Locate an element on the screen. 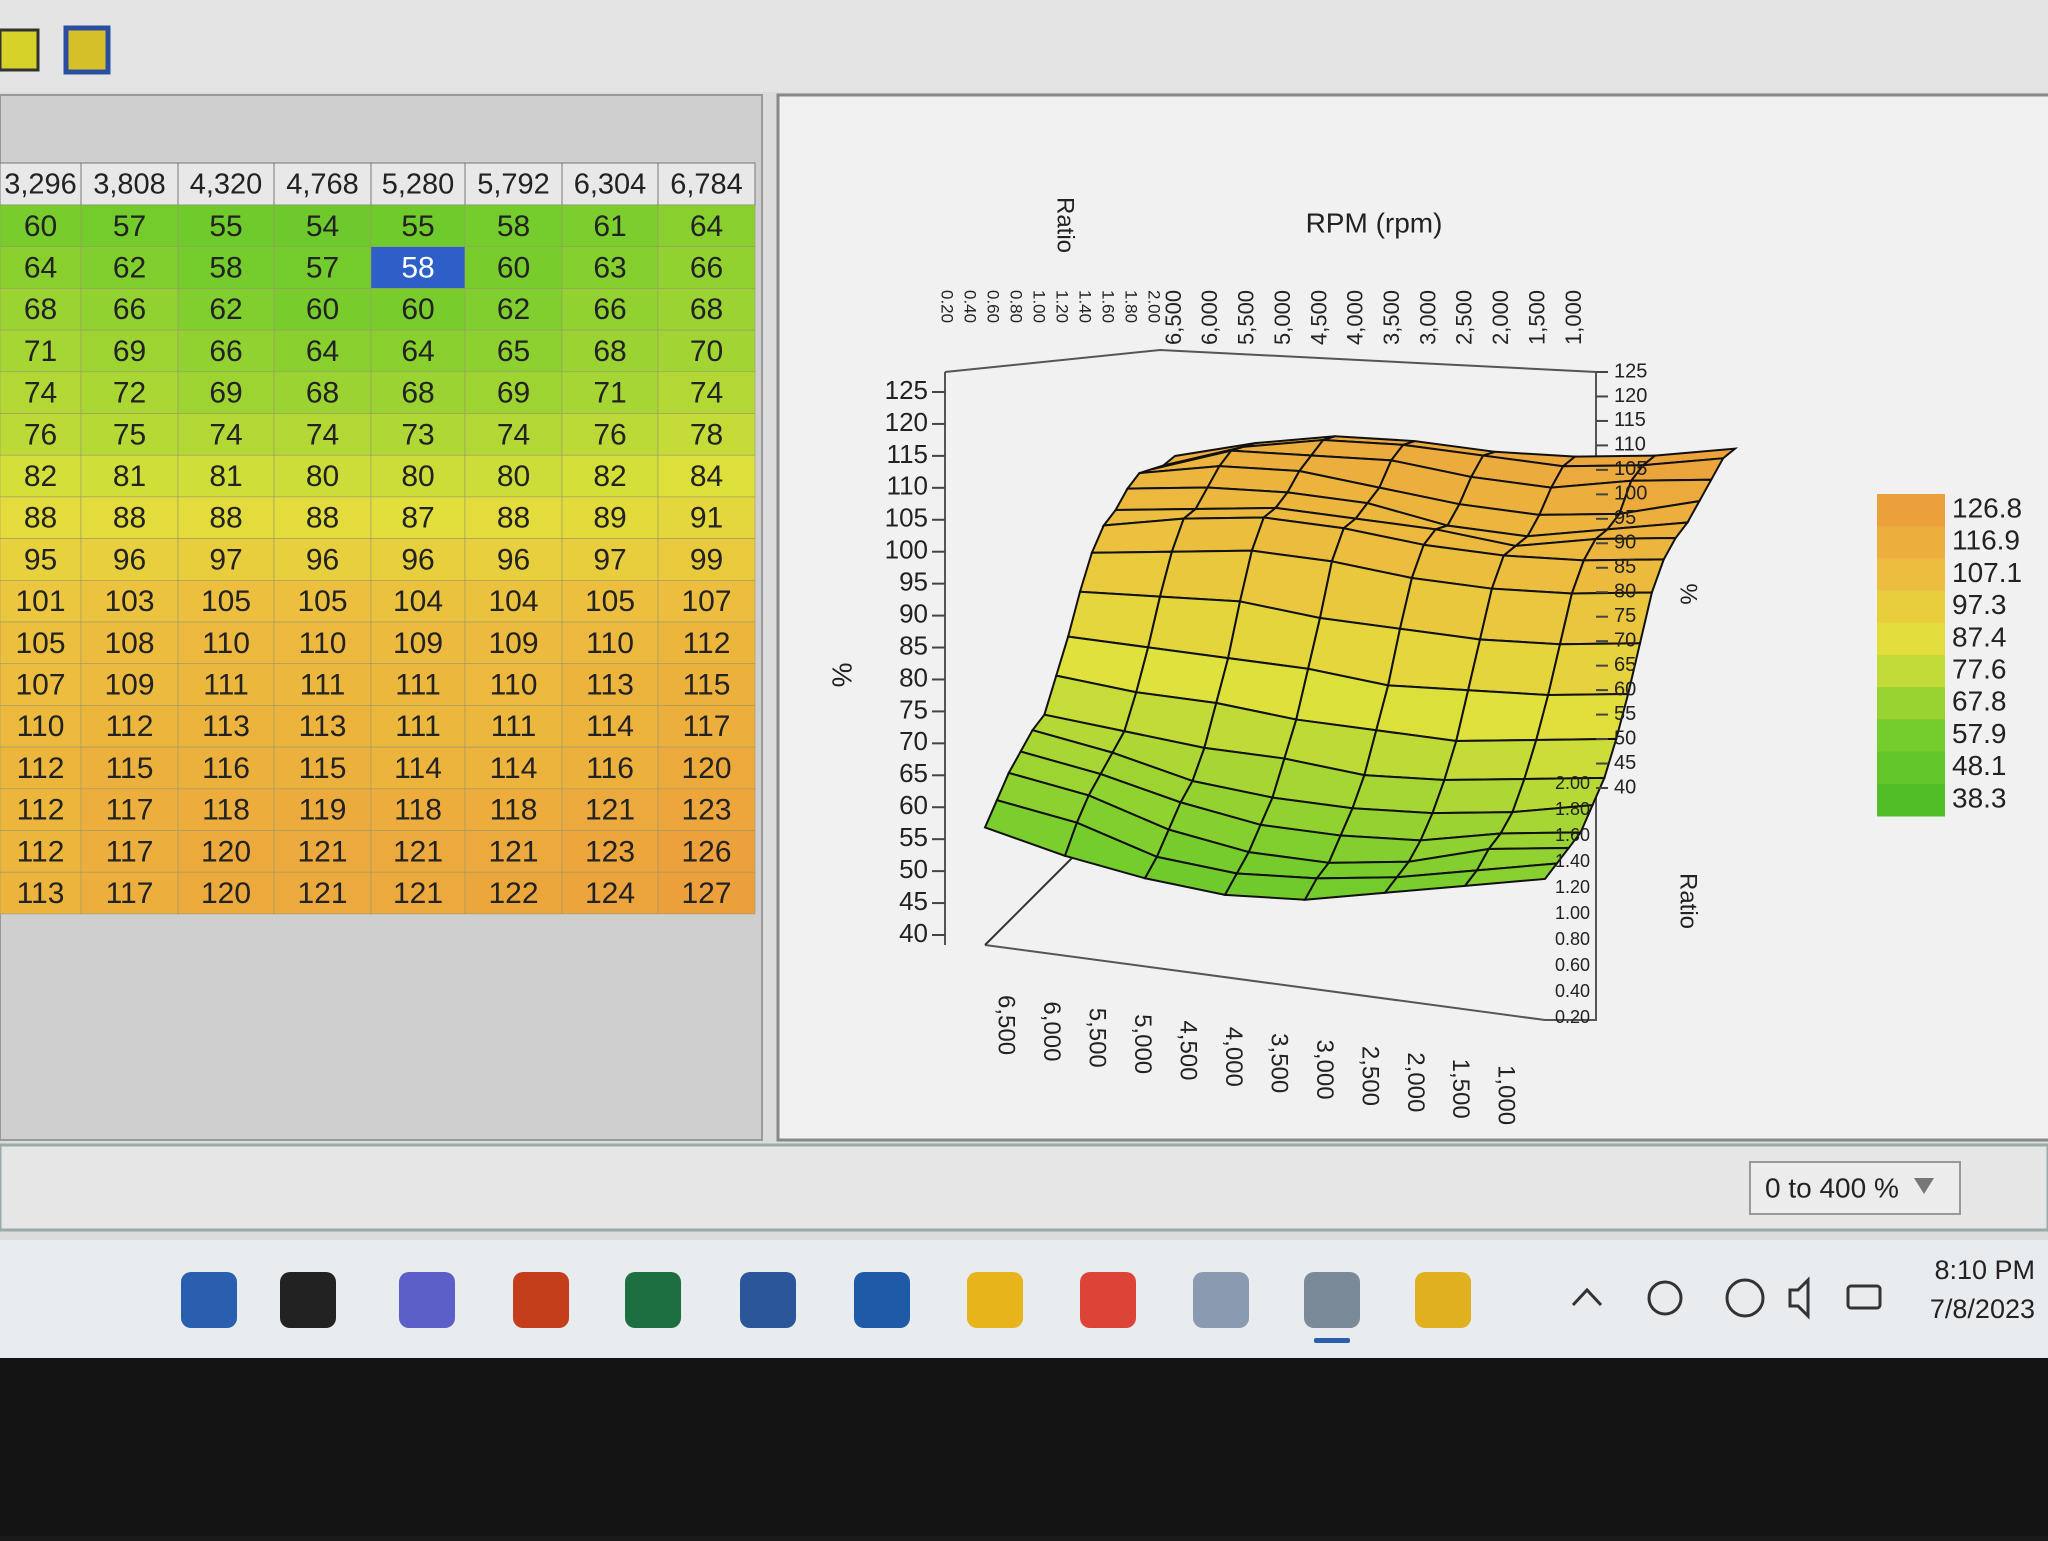  tray-arrow is located at coordinates (1587, 1297).